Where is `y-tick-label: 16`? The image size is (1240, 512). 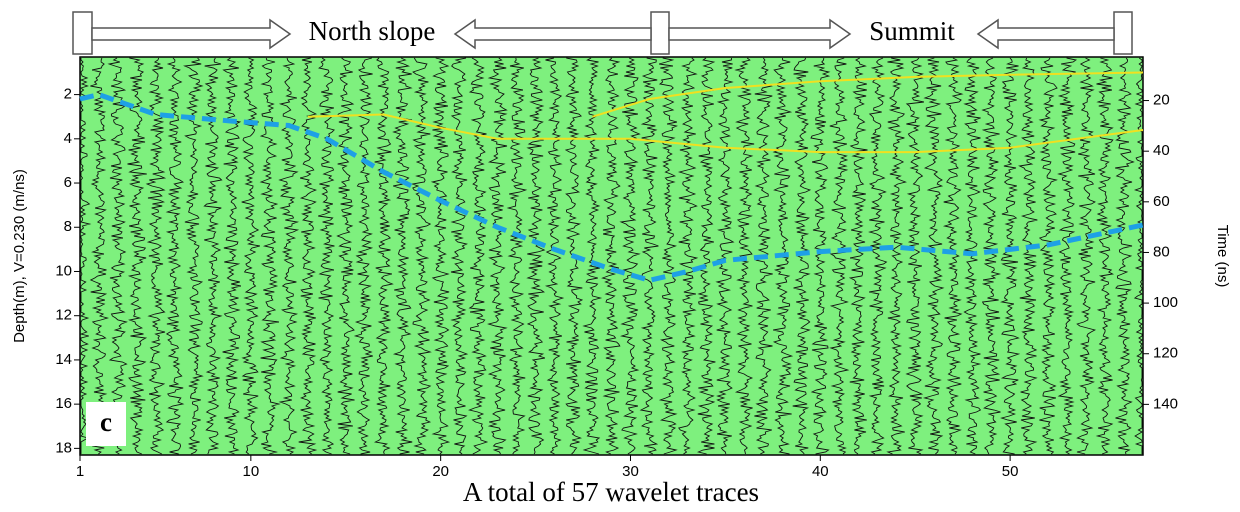
y-tick-label: 16 is located at coordinates (63, 403).